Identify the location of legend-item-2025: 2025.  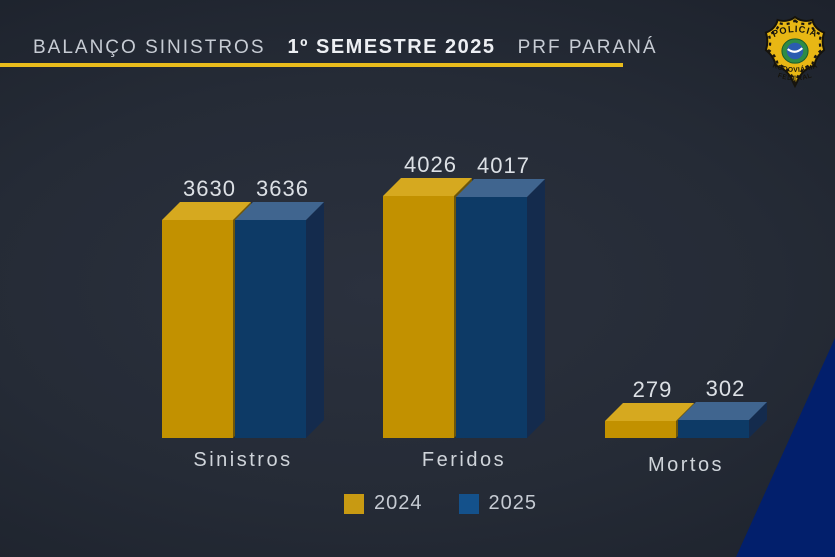
(498, 503).